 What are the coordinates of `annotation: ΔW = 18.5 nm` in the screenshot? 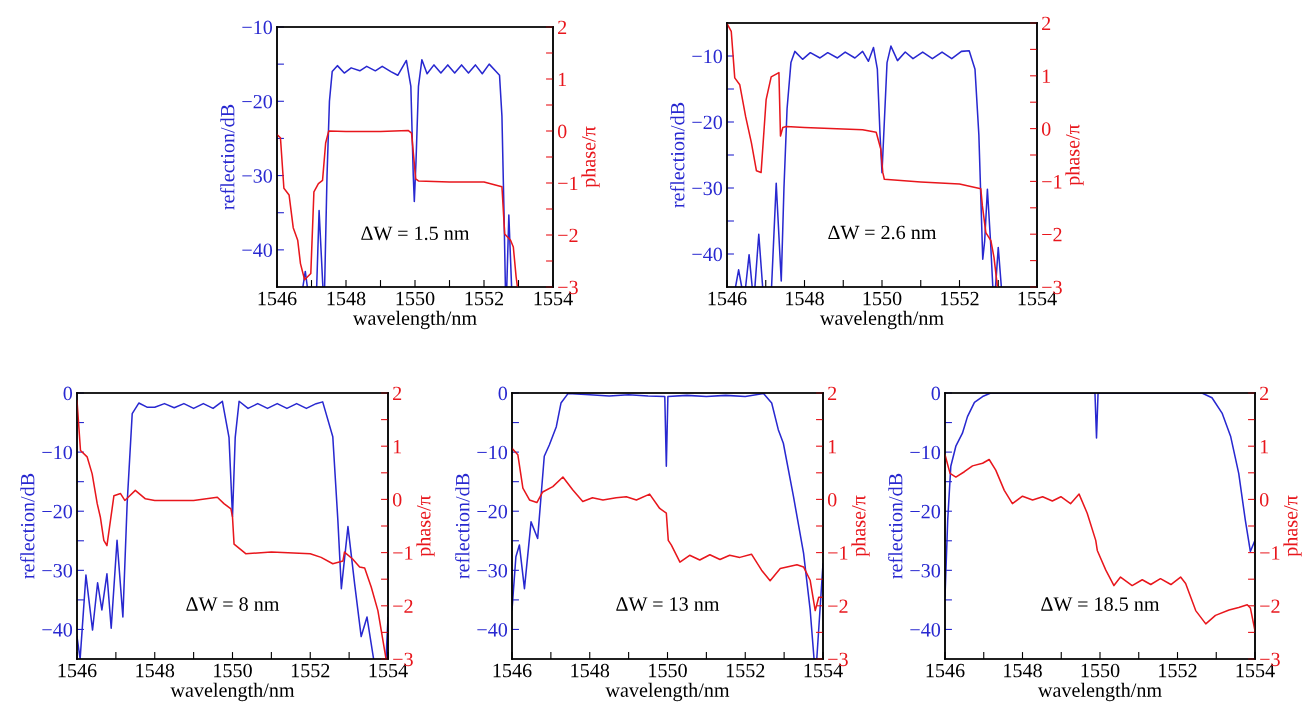 It's located at (1100, 604).